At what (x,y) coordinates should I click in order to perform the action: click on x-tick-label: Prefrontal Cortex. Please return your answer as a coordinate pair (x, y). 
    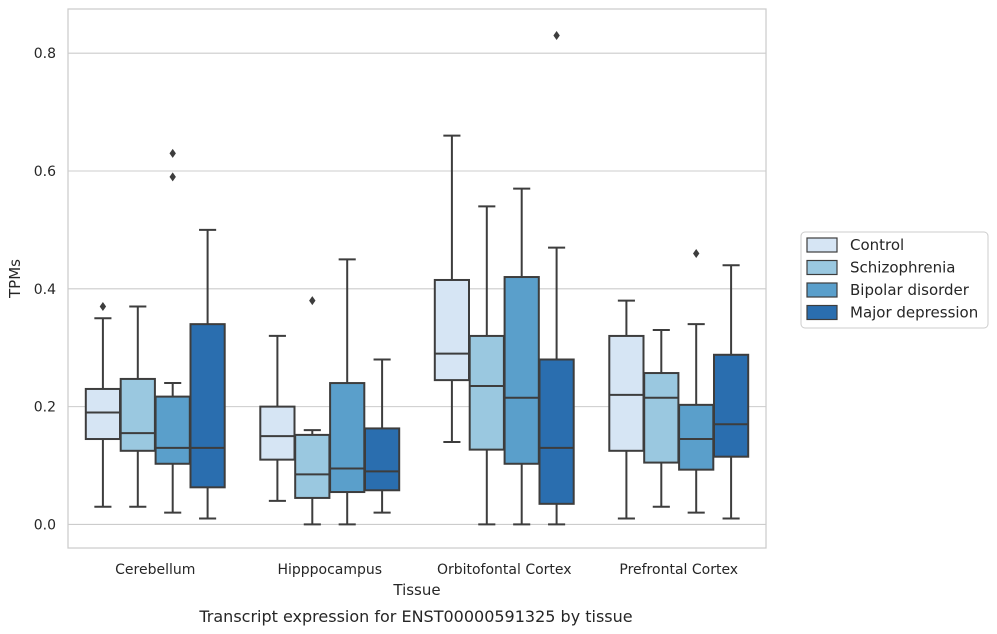
    Looking at the image, I should click on (678, 570).